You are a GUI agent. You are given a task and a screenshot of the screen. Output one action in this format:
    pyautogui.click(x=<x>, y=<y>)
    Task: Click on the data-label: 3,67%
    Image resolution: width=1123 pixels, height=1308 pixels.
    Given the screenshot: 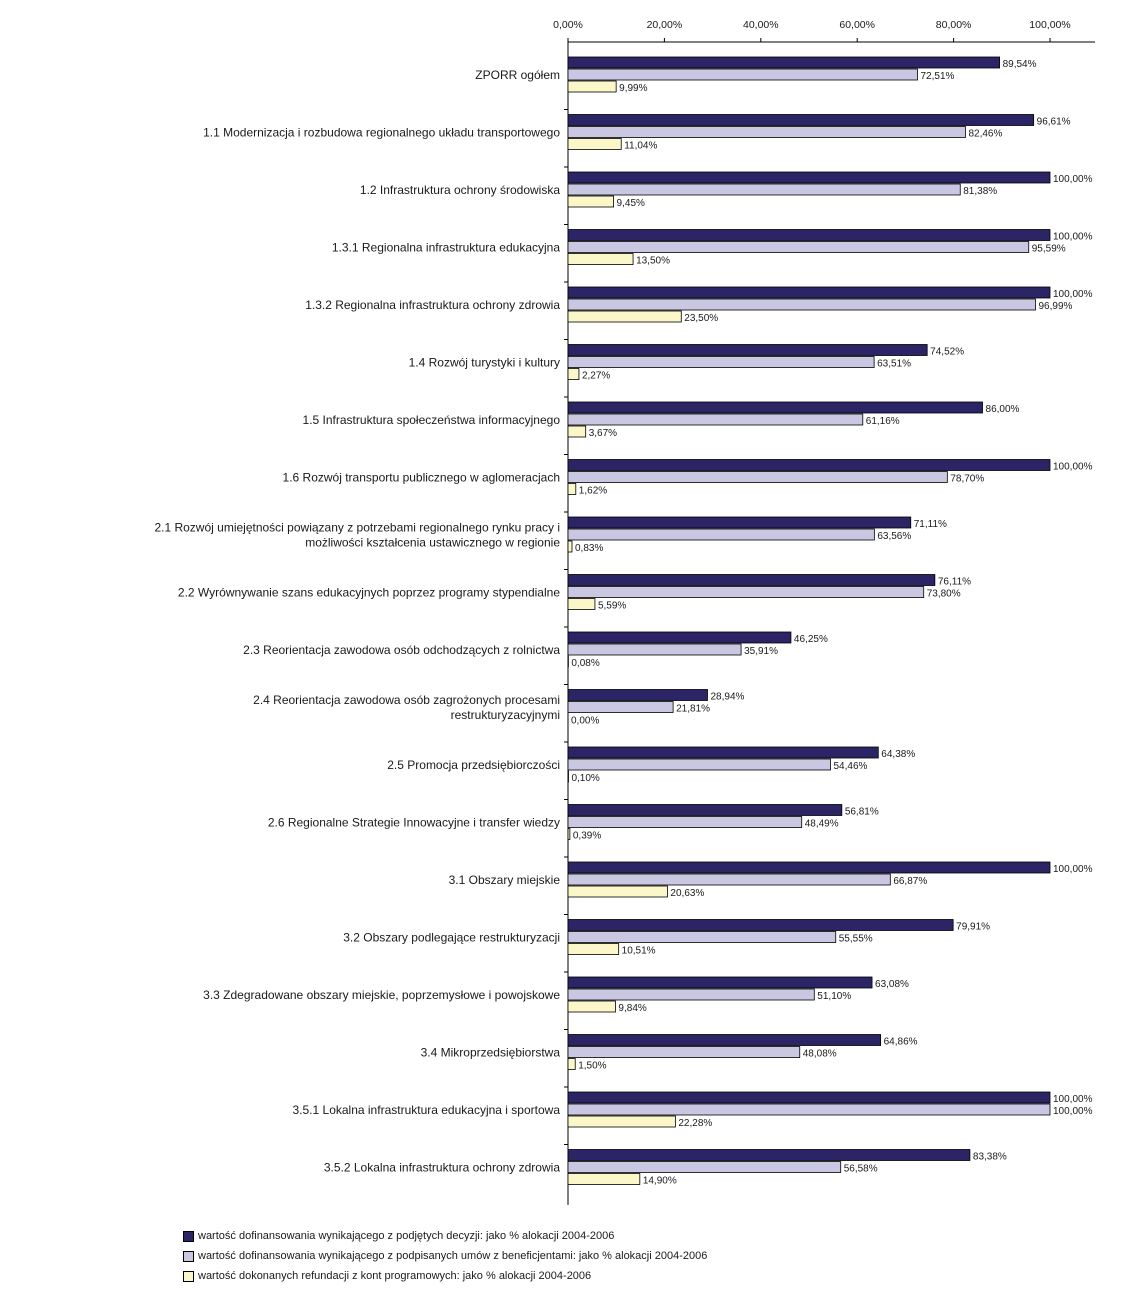 What is the action you would take?
    pyautogui.click(x=603, y=433)
    